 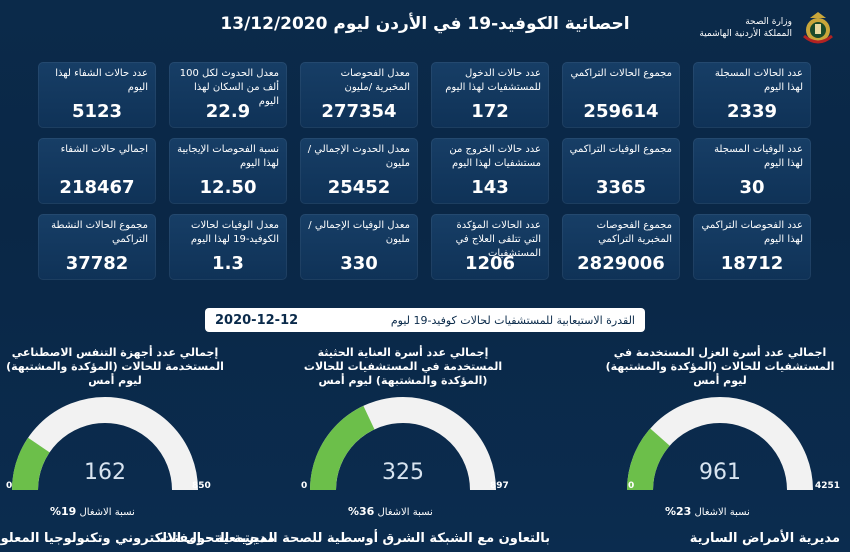 What do you see at coordinates (201, 486) in the screenshot?
I see `gauge-max: 850` at bounding box center [201, 486].